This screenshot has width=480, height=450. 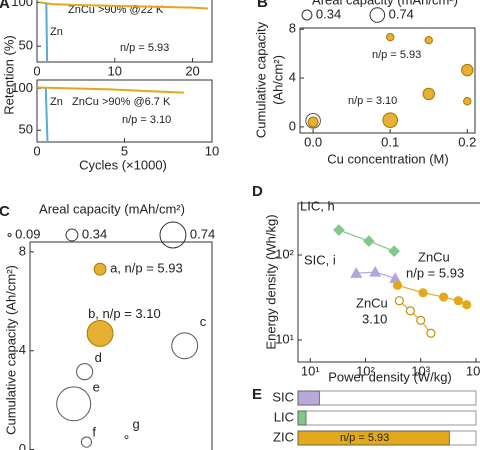 What do you see at coordinates (10, 350) in the screenshot?
I see `y-axis-label: Cumulative capacity (Ah/cm²)` at bounding box center [10, 350].